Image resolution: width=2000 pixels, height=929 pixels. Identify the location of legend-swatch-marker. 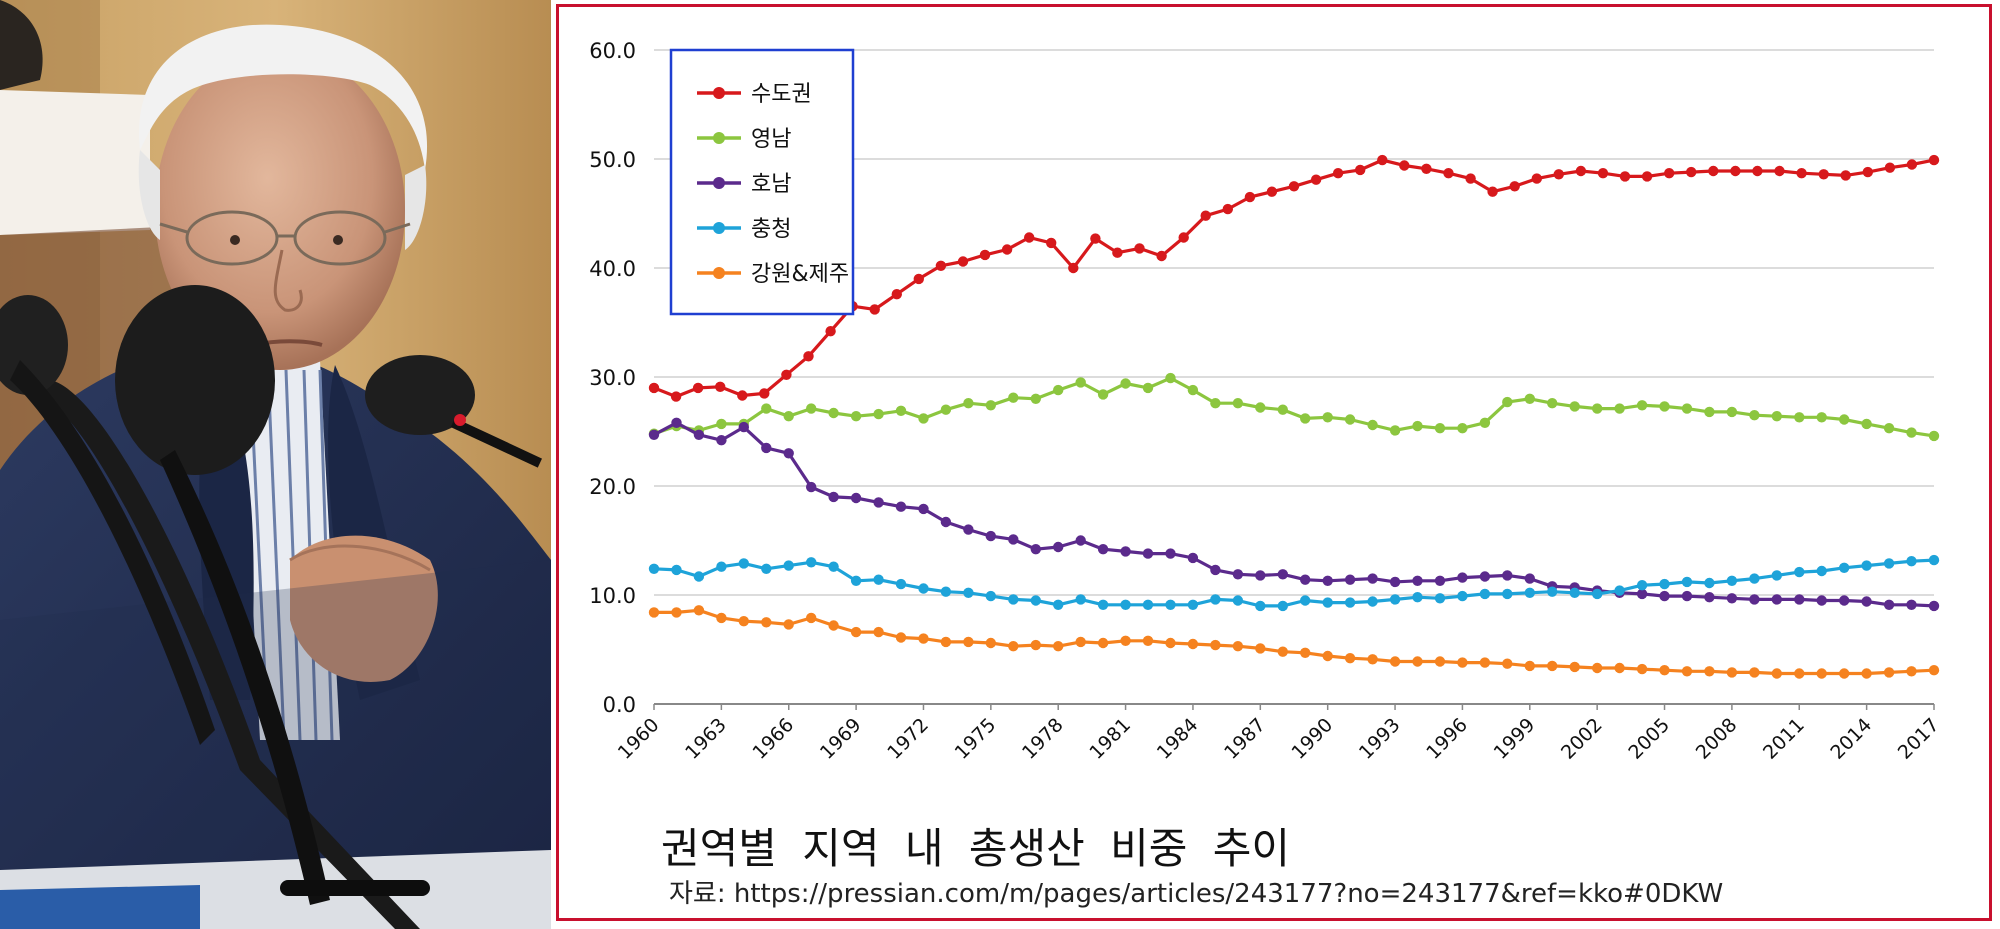
(719, 138).